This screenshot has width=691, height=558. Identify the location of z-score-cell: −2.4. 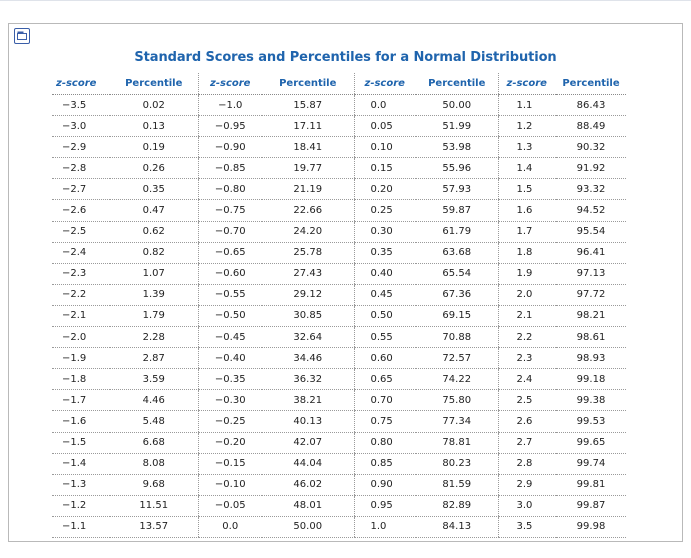
(81, 253).